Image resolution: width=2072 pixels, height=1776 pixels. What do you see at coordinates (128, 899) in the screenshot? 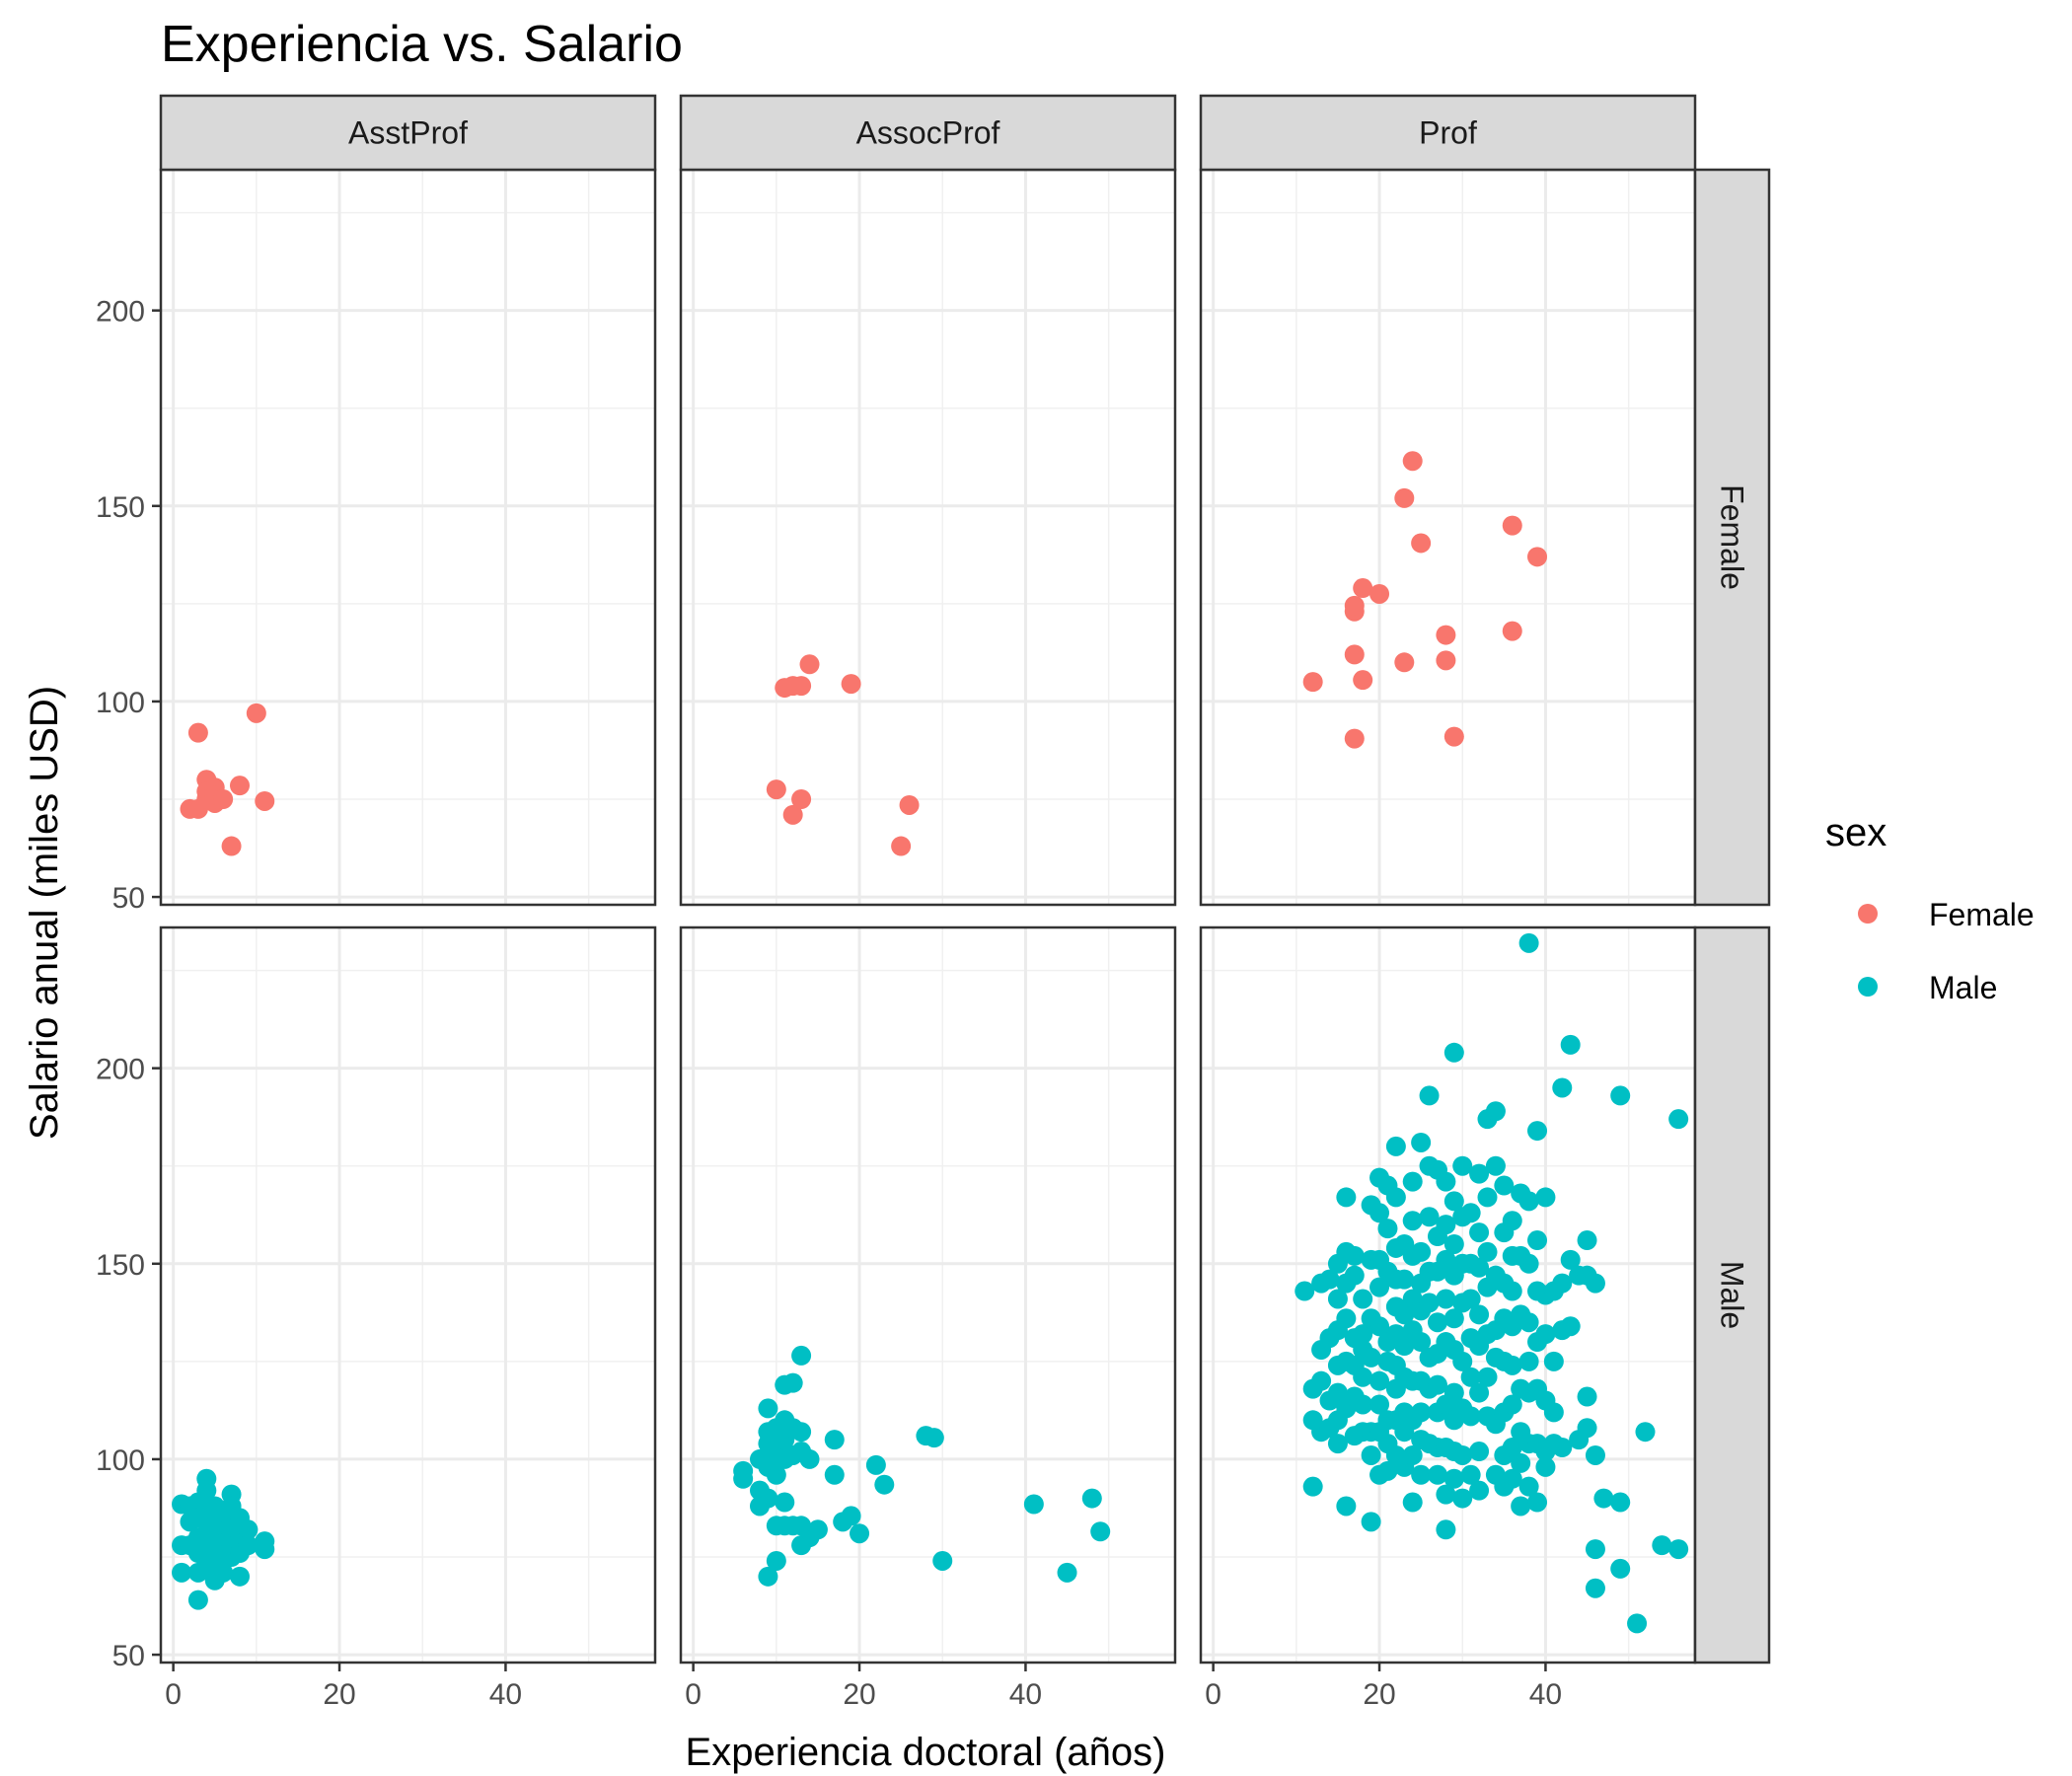
I see `y-tick-label: 50` at bounding box center [128, 899].